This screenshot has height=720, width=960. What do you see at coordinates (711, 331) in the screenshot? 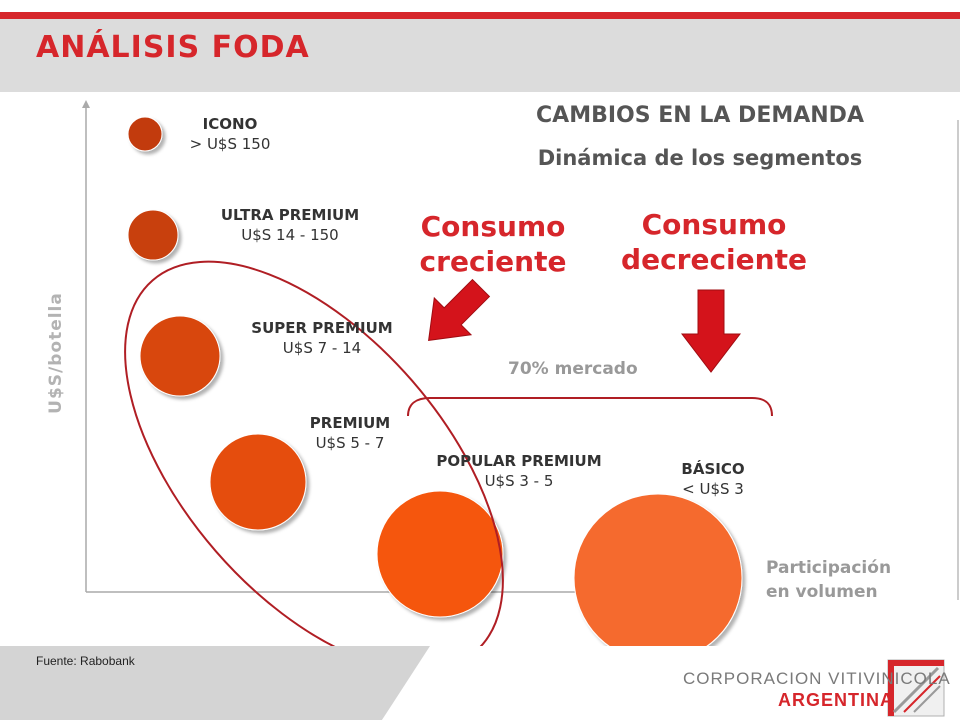
I see `arrow-down-icon` at bounding box center [711, 331].